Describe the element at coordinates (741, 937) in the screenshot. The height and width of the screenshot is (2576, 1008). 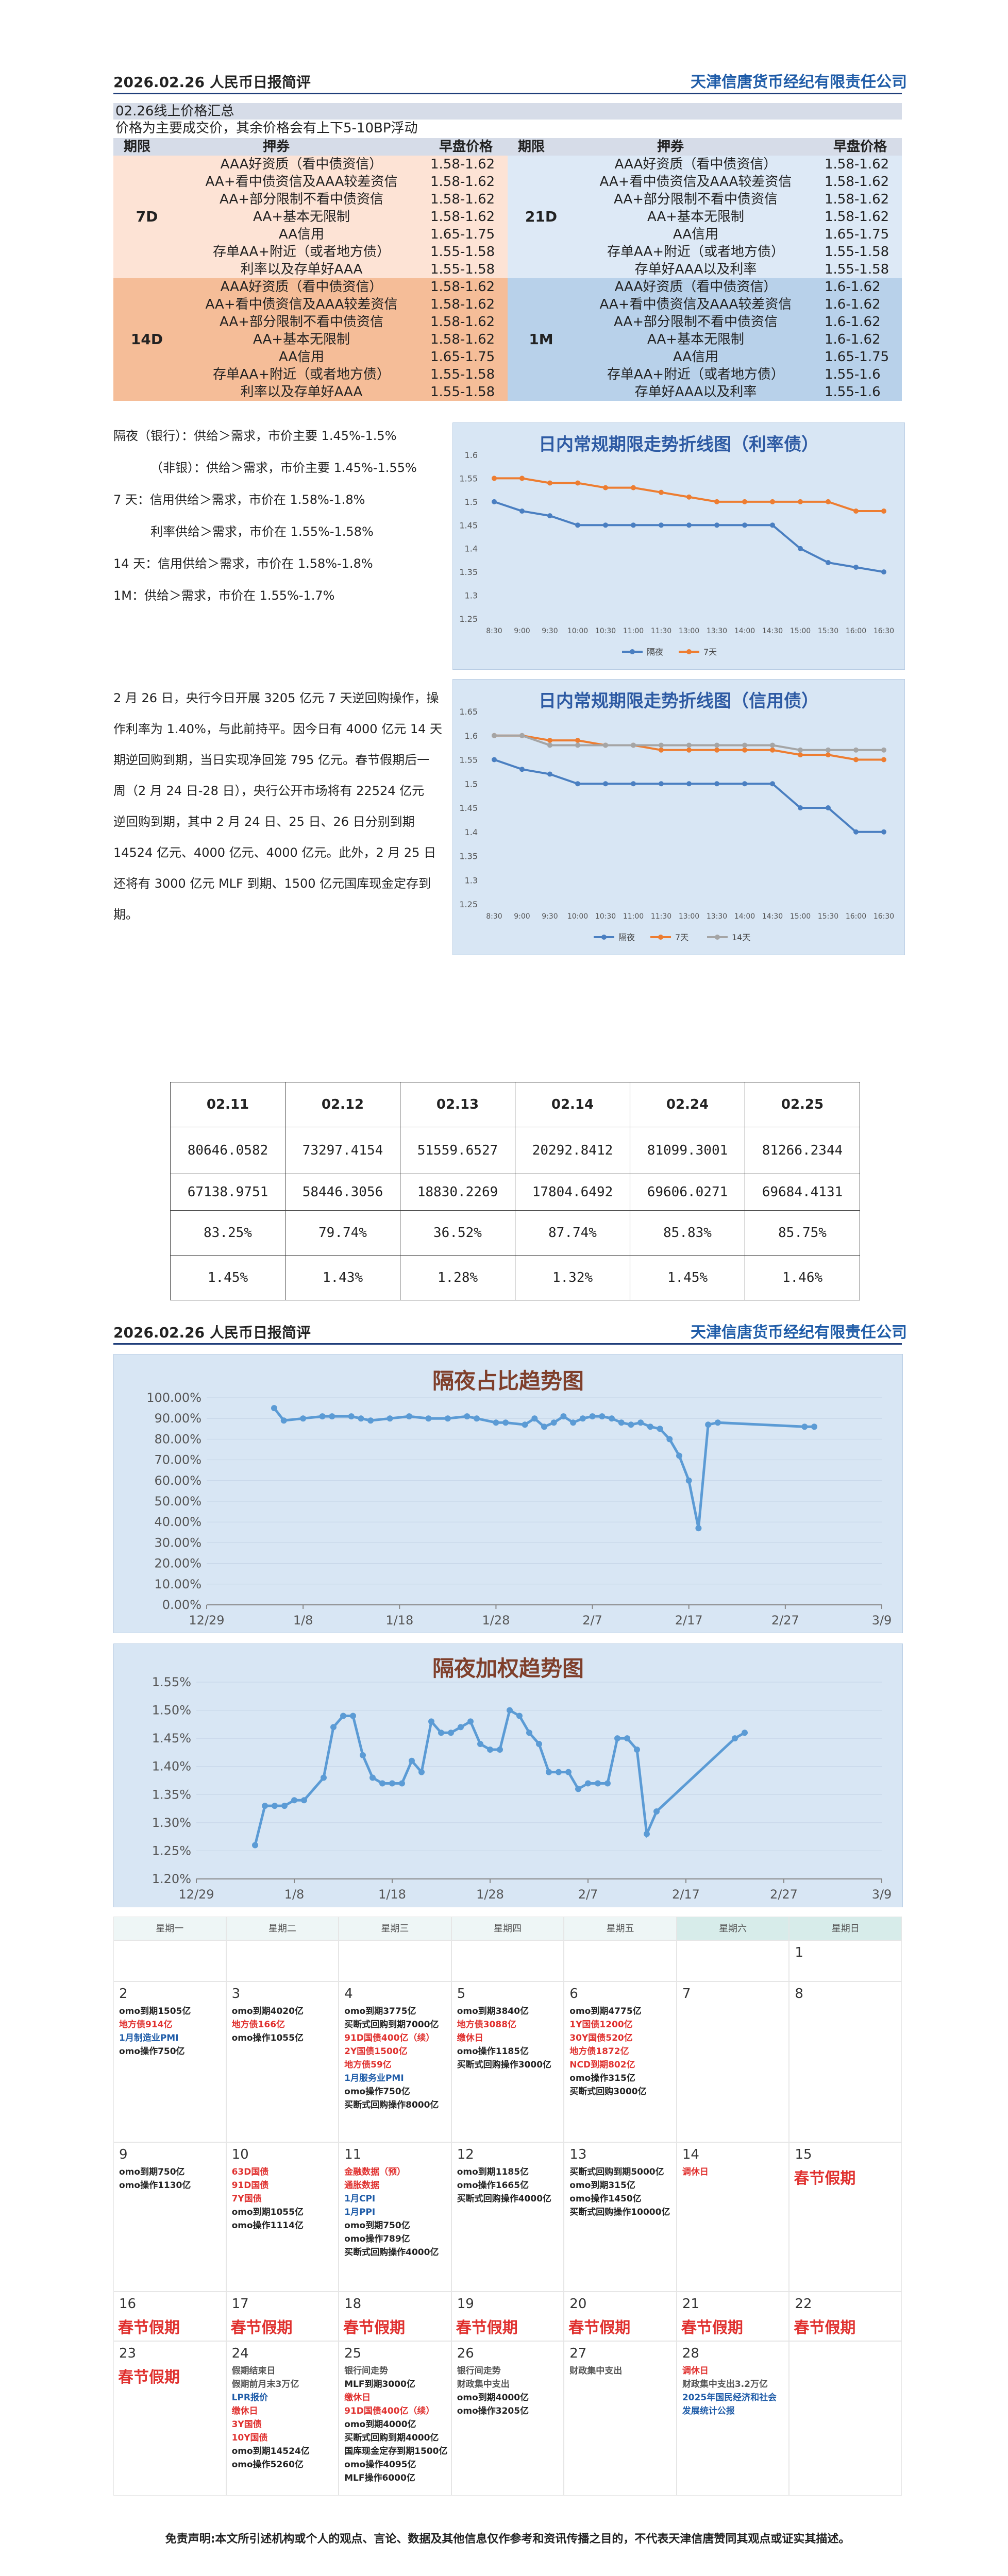
I see `legend-label: 14天` at that location.